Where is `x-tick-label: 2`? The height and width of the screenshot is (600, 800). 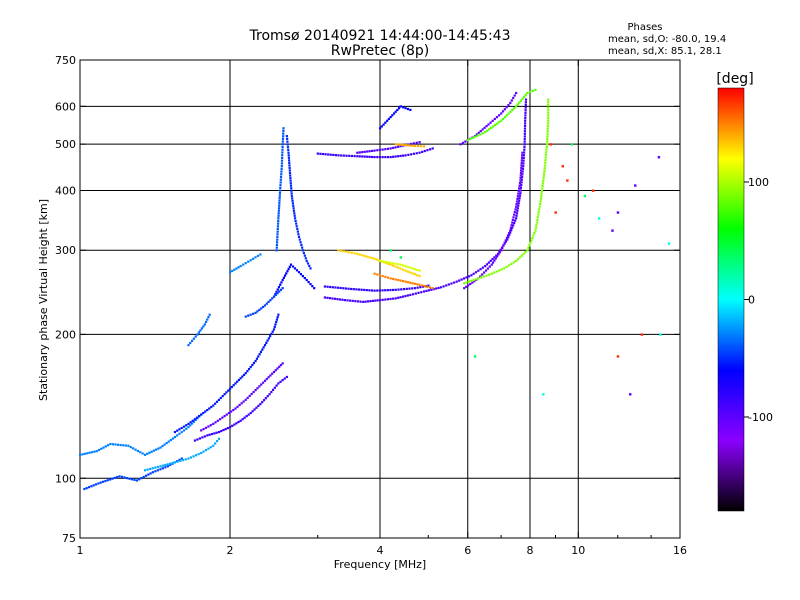 x-tick-label: 2 is located at coordinates (230, 550).